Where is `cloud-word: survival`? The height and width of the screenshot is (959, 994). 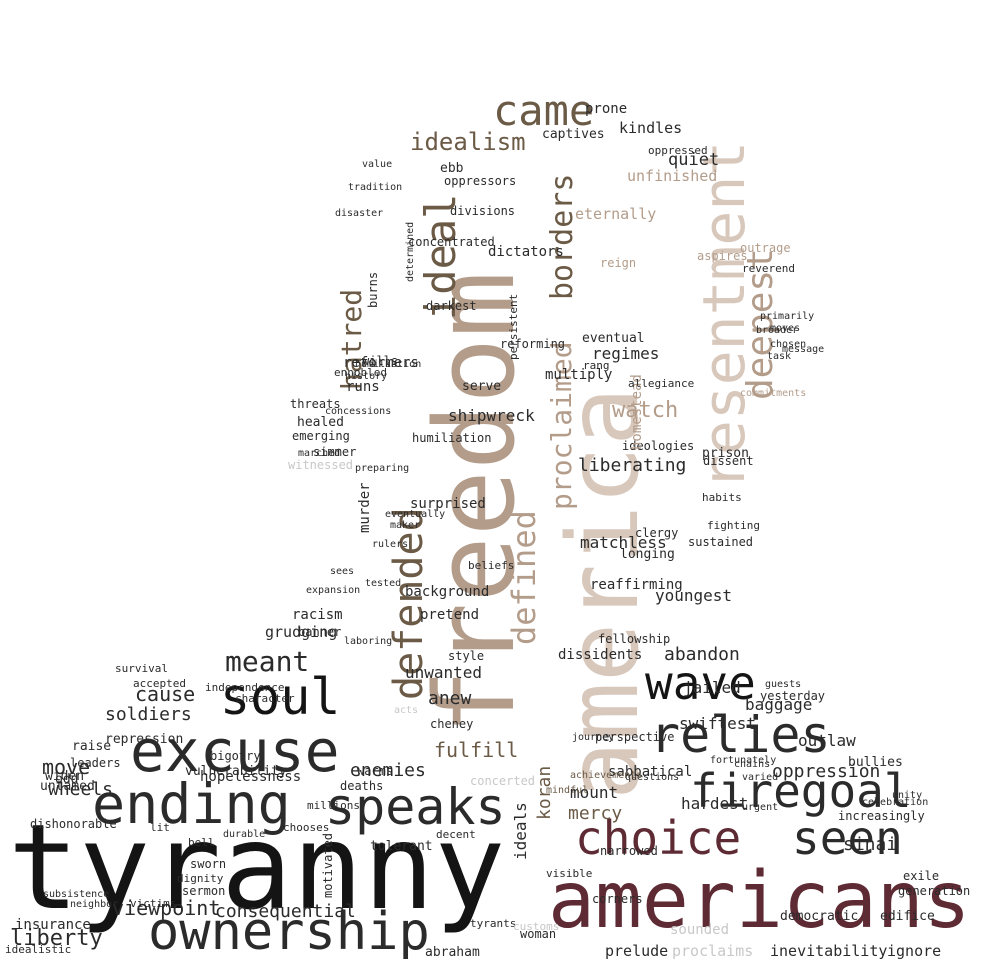 cloud-word: survival is located at coordinates (141, 668).